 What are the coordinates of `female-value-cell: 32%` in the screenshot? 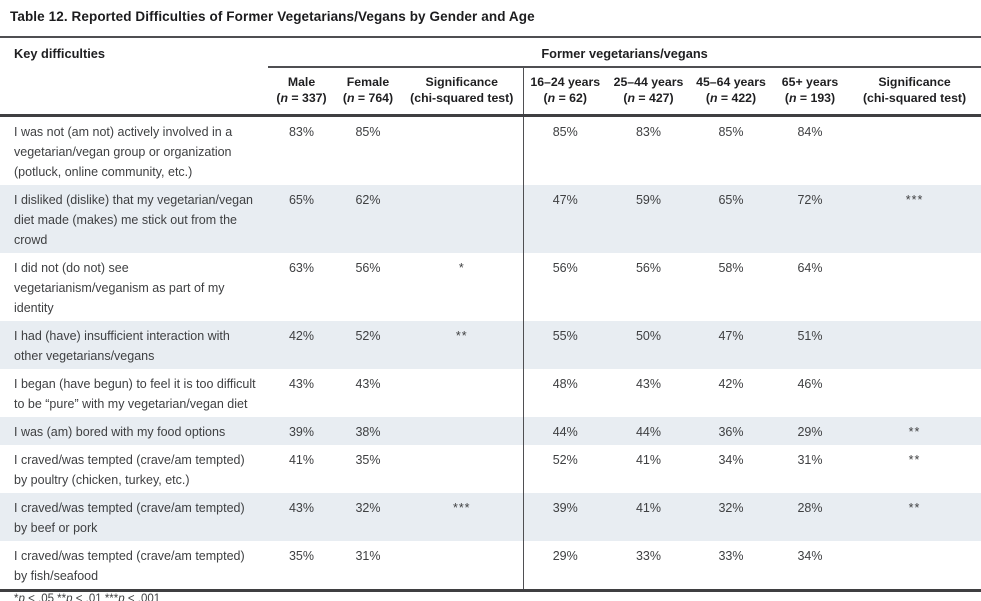 It's located at (368, 517).